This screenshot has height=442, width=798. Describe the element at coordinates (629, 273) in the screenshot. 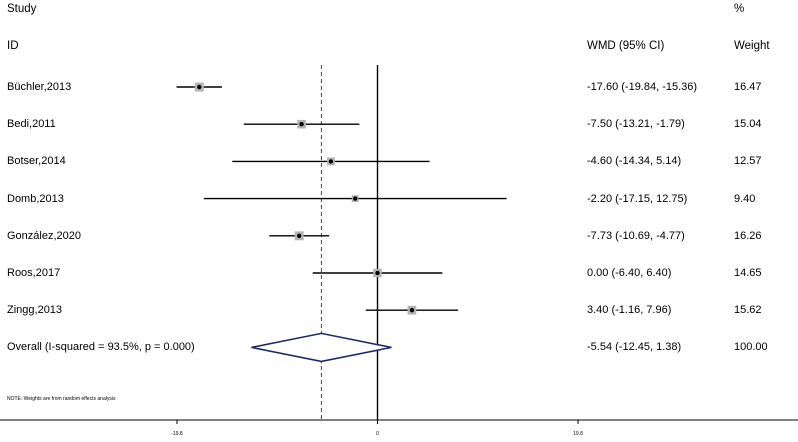

I see `study-ci-text: 0.00 (-6.40, 6.40)` at that location.